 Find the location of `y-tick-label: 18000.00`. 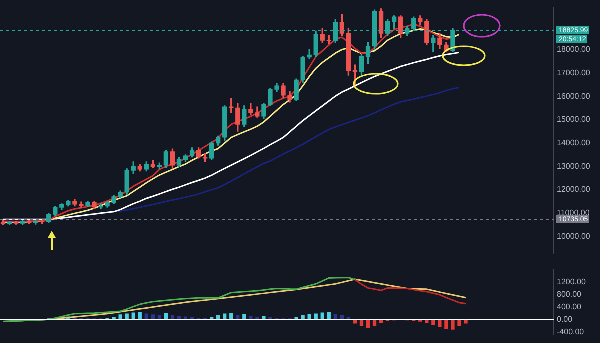

y-tick-label: 18000.00 is located at coordinates (574, 49).